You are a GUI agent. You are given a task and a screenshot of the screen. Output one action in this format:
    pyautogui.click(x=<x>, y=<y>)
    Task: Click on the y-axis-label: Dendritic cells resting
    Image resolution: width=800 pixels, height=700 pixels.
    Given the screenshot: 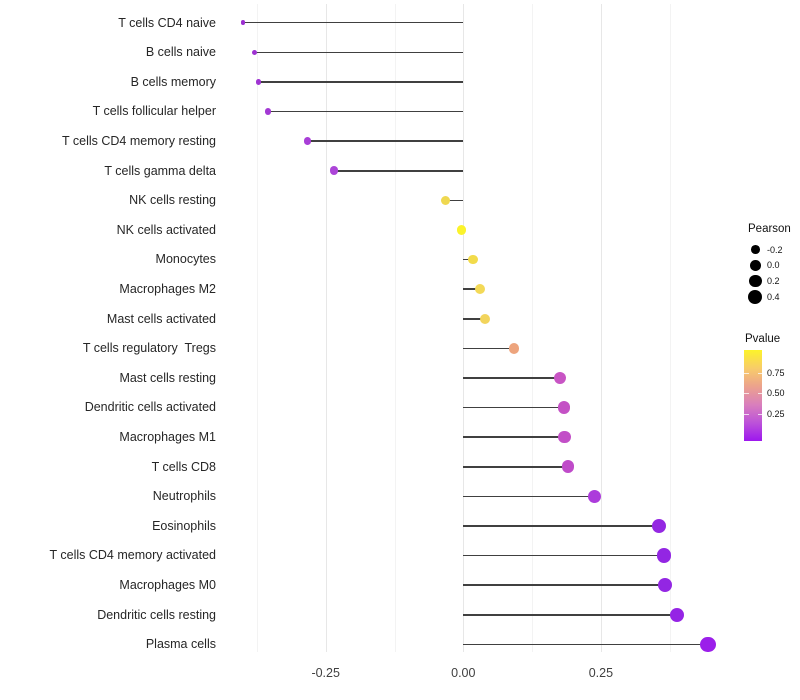 What is the action you would take?
    pyautogui.click(x=156, y=614)
    